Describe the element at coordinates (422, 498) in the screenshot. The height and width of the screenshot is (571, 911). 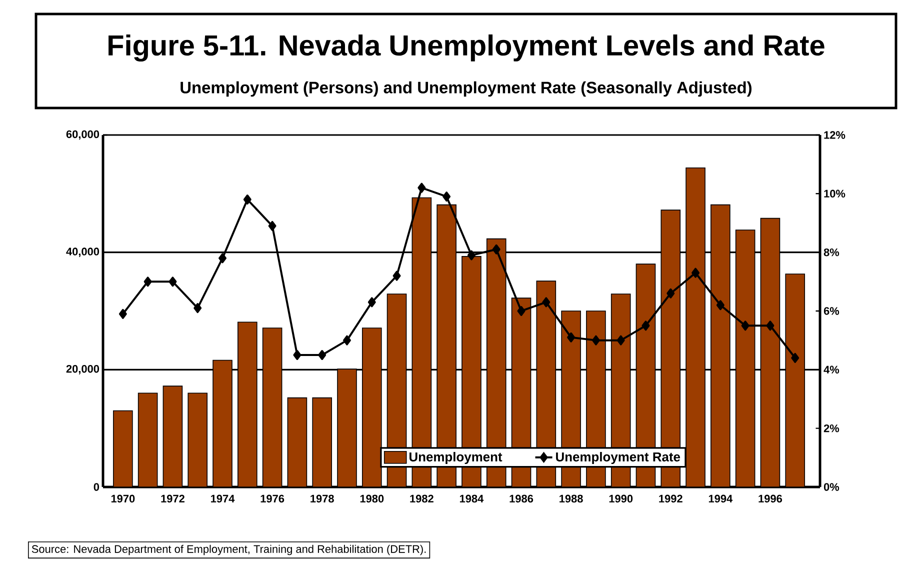
I see `x-tick-label: 1982` at that location.